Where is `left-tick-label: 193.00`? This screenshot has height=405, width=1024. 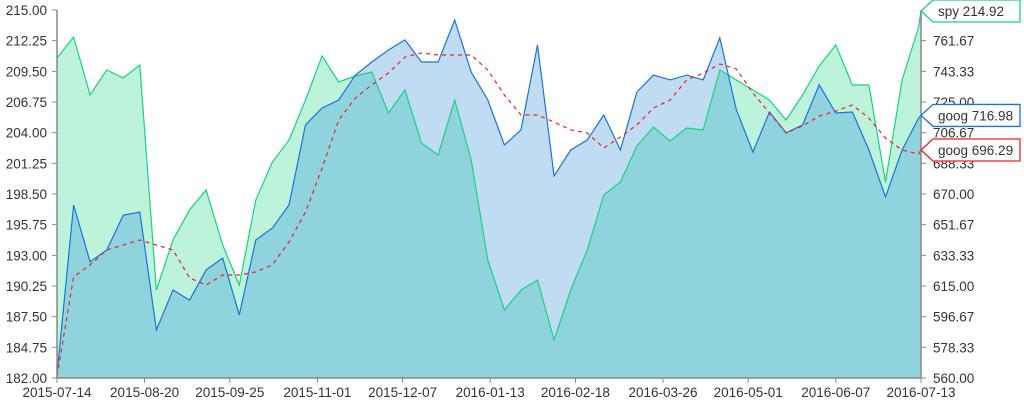
left-tick-label: 193.00 is located at coordinates (26, 255).